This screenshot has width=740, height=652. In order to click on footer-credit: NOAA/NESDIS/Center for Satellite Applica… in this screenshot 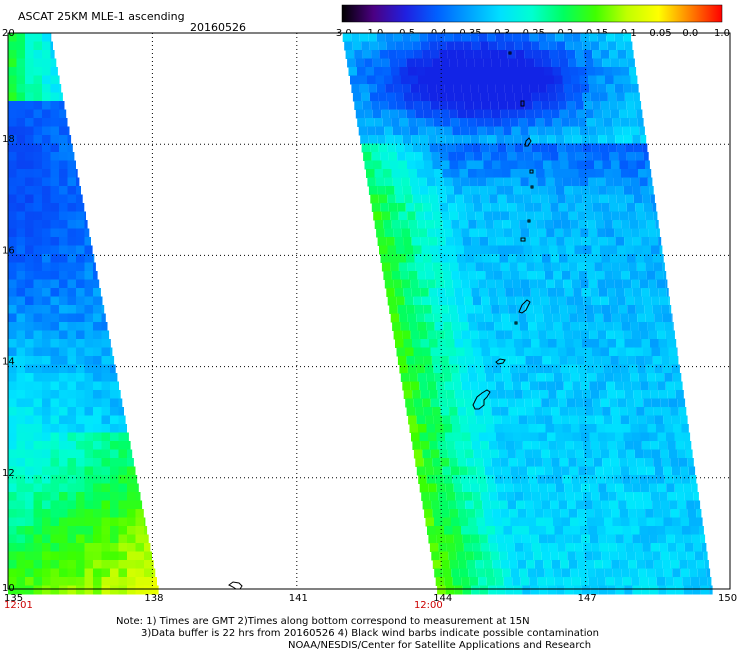, I will do `click(440, 645)`.